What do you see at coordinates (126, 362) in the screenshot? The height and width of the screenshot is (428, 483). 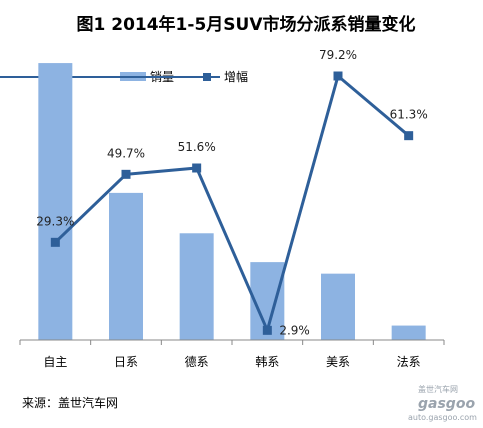 I see `x-tick-label: 日系` at bounding box center [126, 362].